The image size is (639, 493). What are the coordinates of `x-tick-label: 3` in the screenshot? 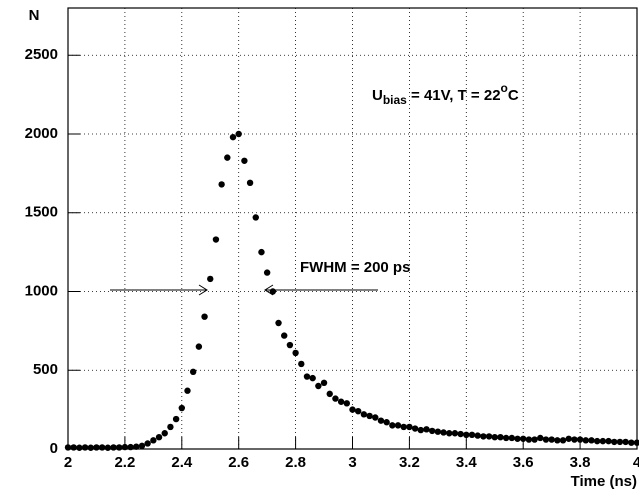 It's located at (352, 462).